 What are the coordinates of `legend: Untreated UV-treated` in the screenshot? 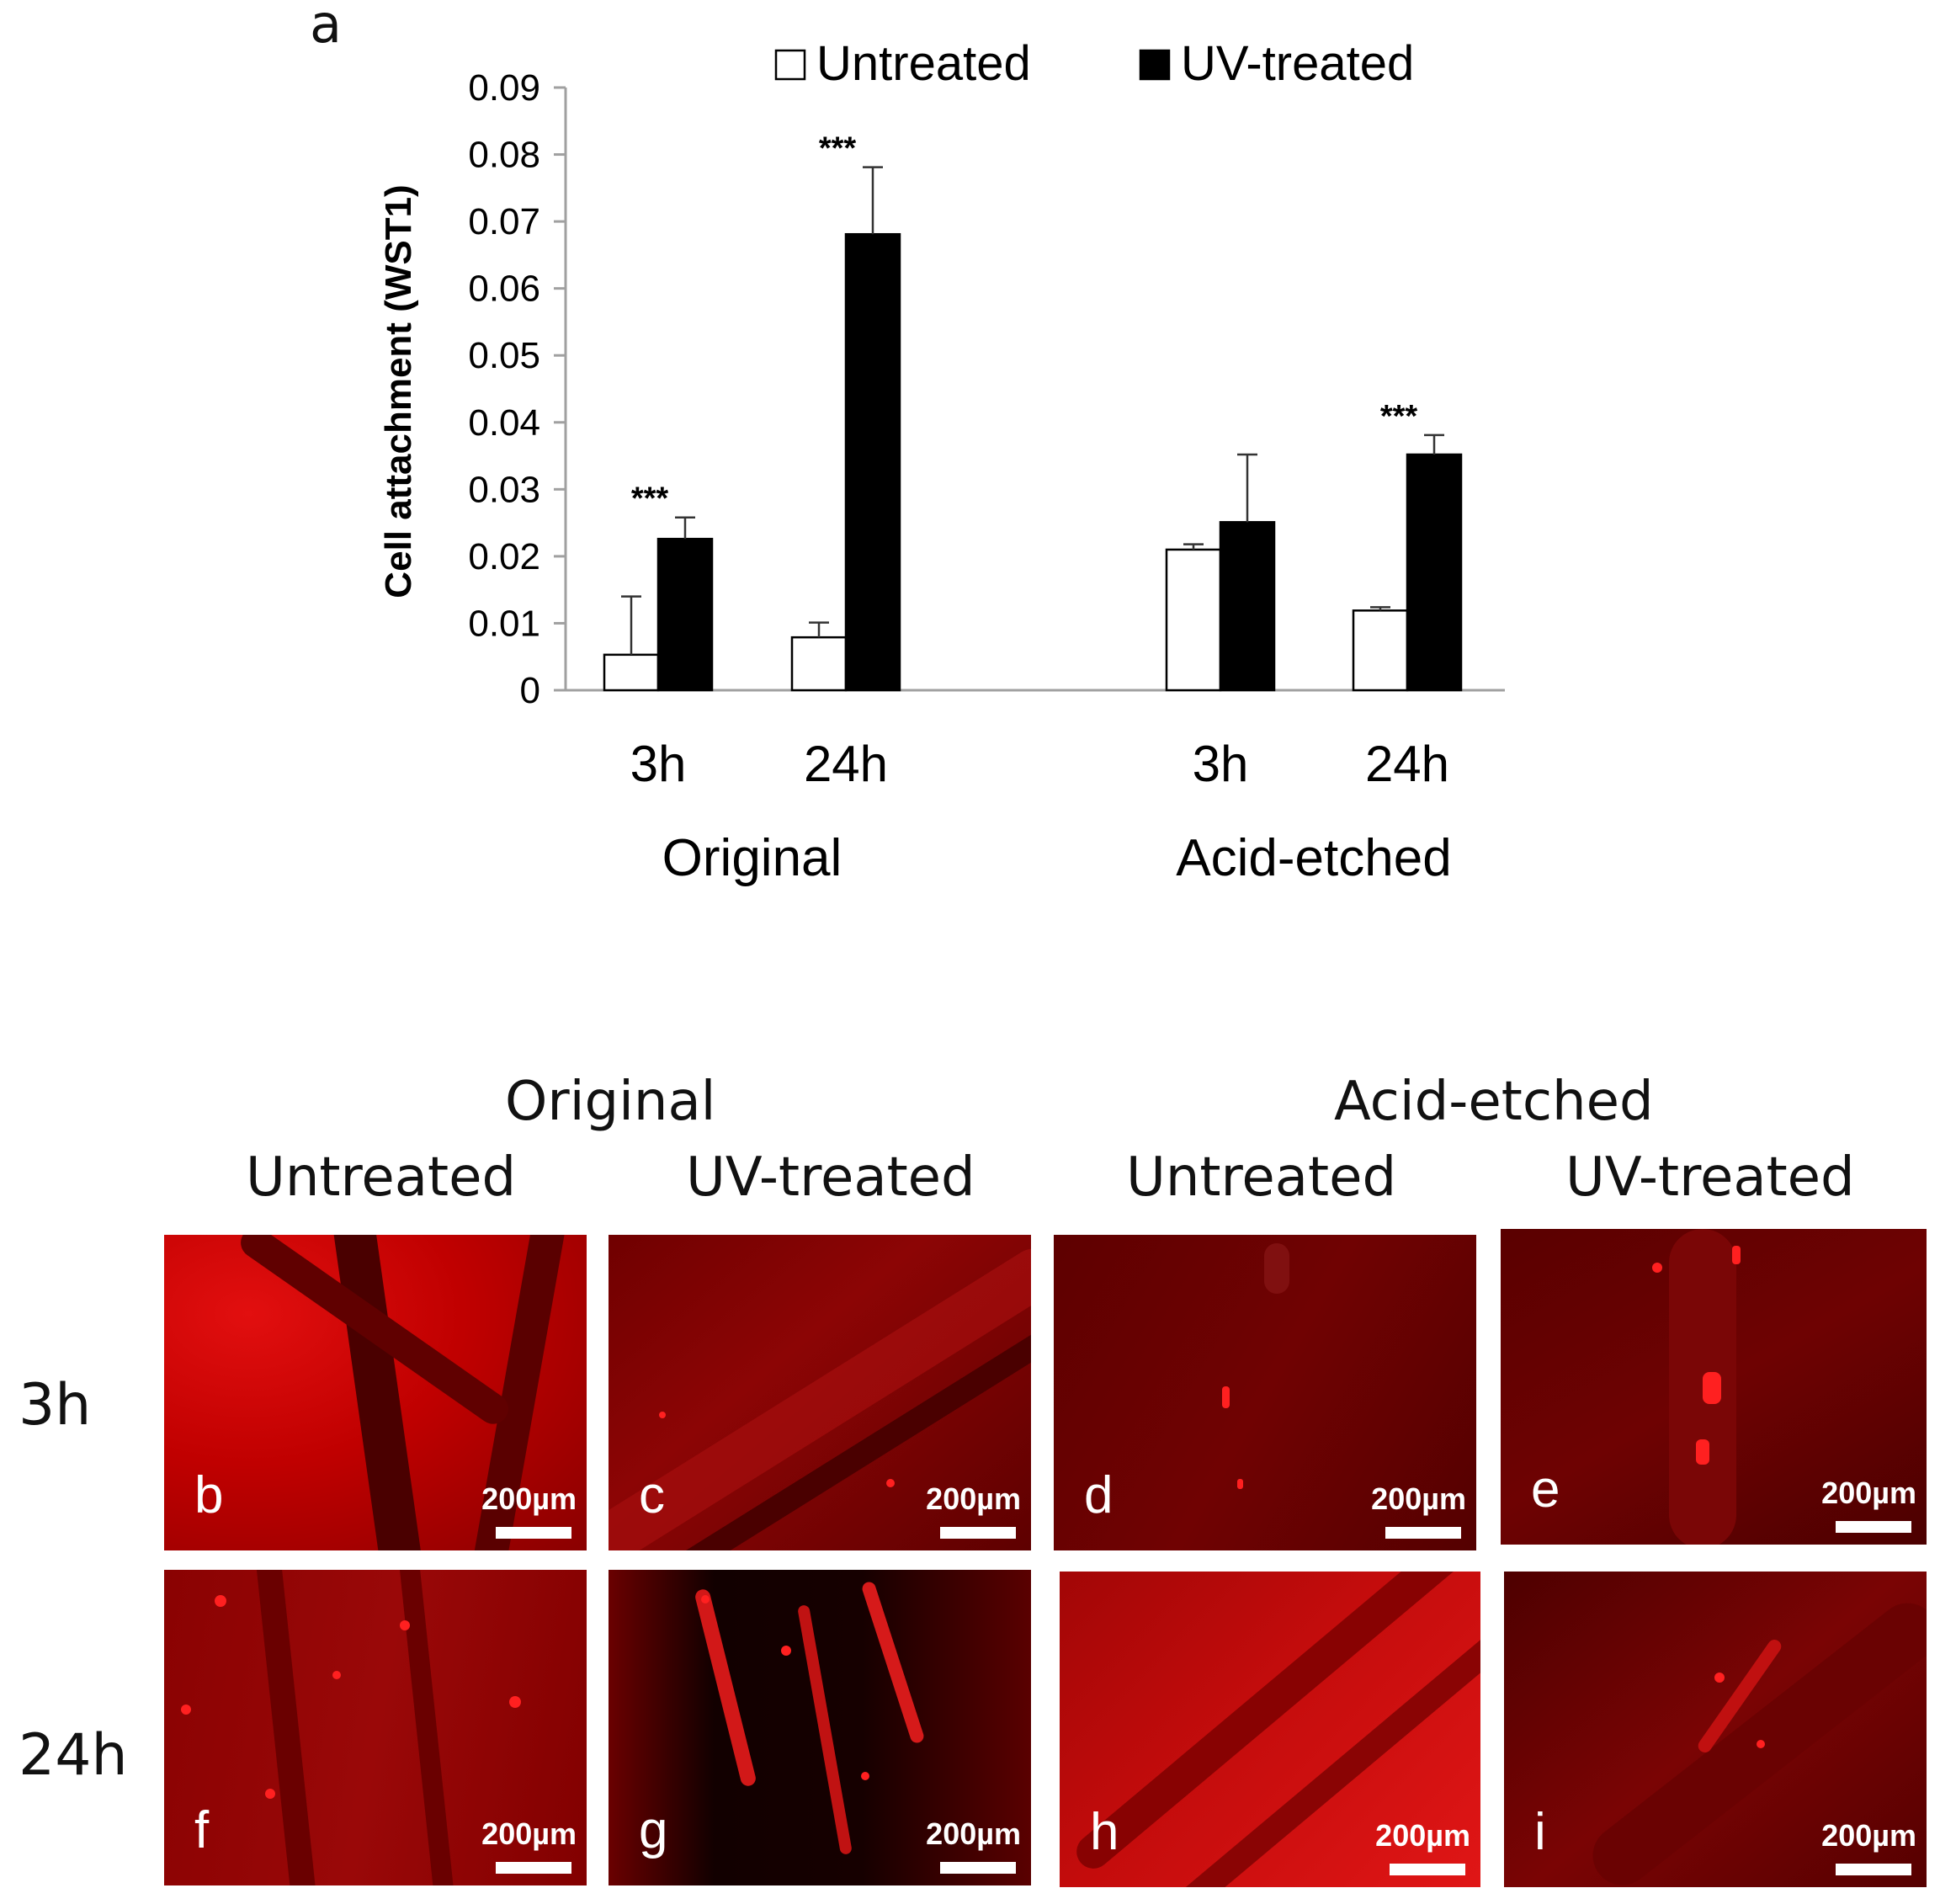 It's located at (1094, 64).